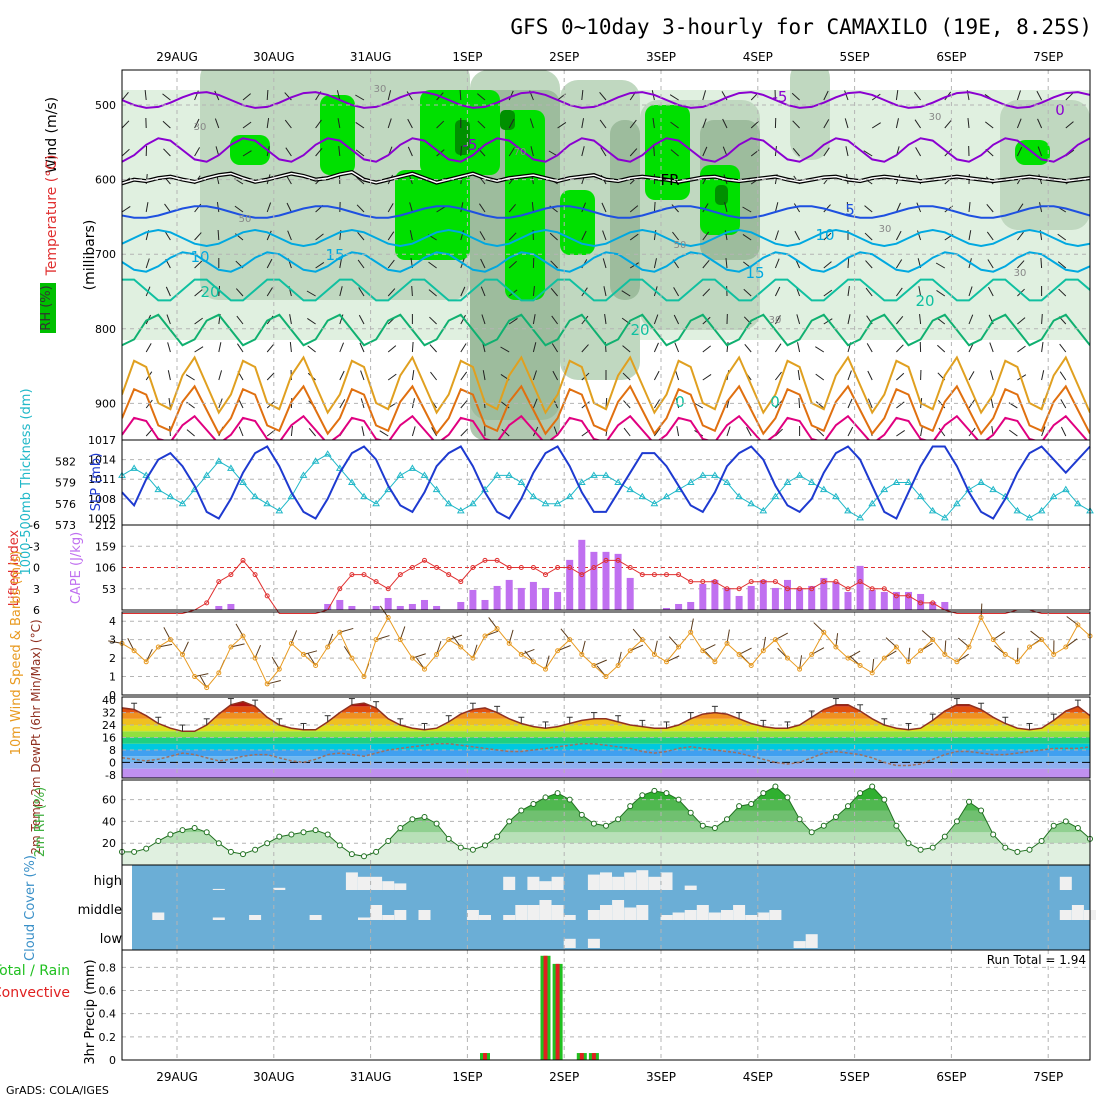 This screenshot has width=1100, height=1100. What do you see at coordinates (36, 736) in the screenshot?
I see `axis-label-temp2m: 2m Temp 2m DewPt (6hr Min/Max) (°C)` at bounding box center [36, 736].